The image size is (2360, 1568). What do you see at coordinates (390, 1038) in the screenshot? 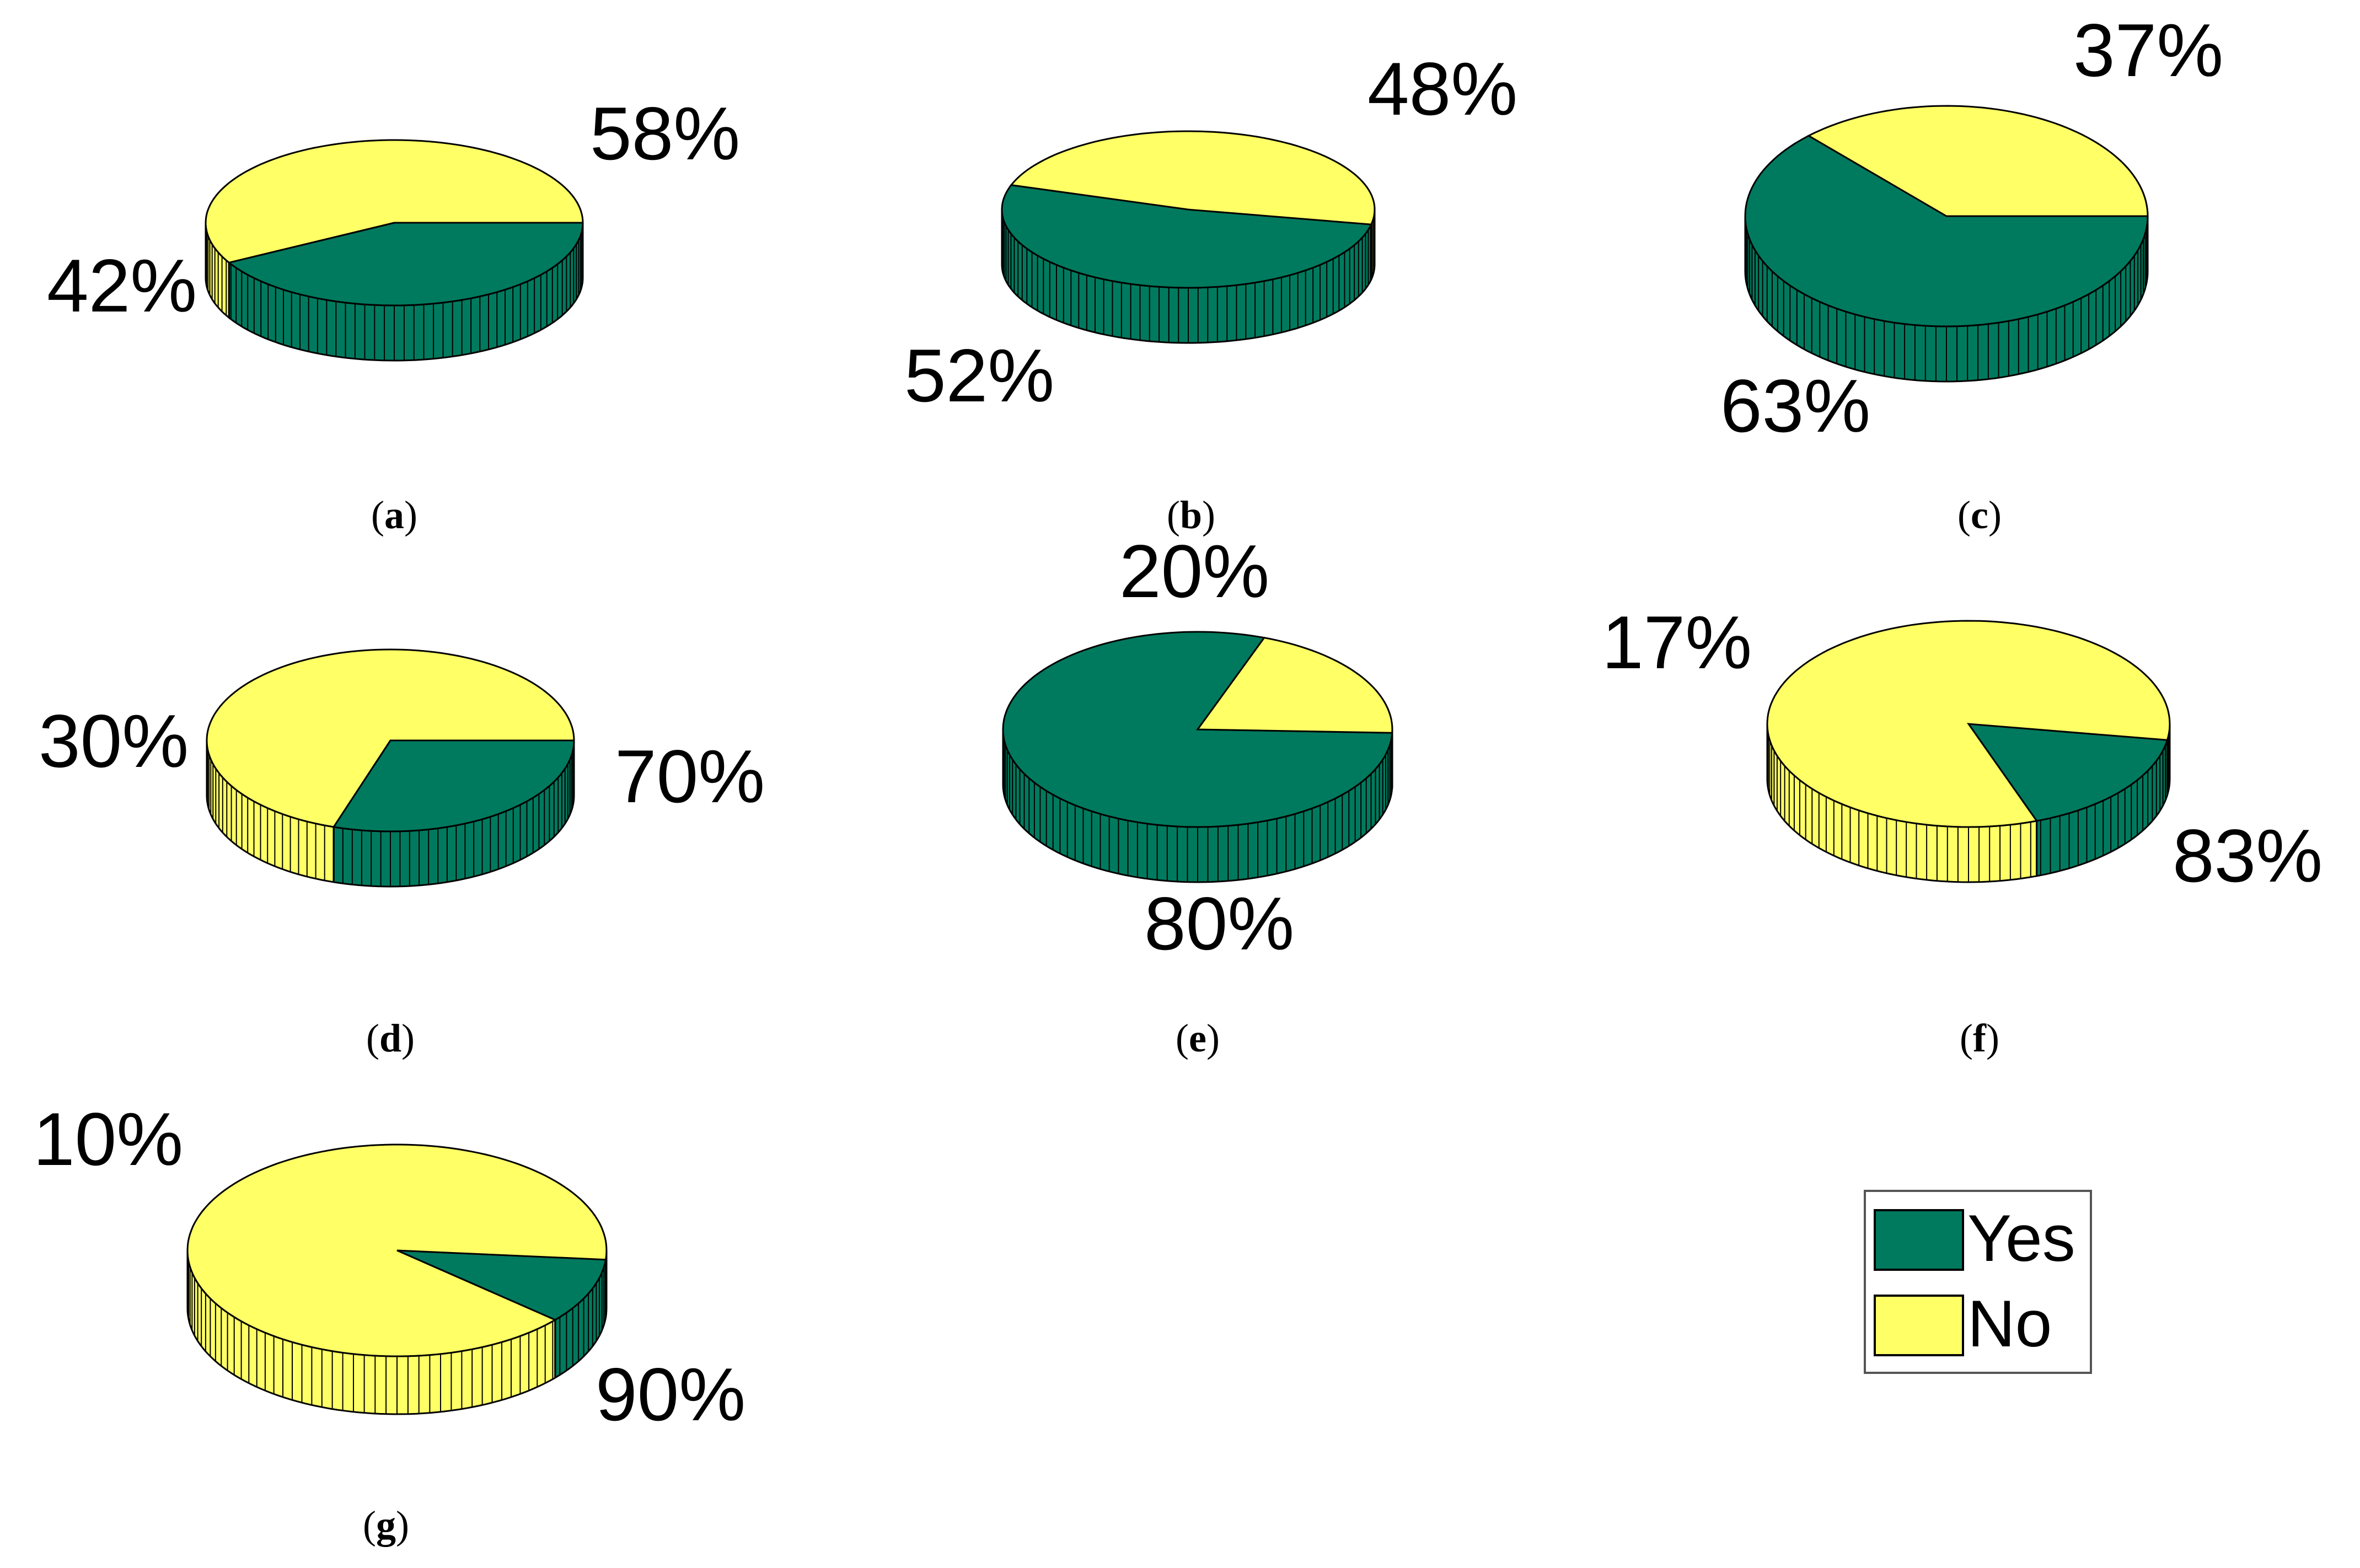
I see `panel-caption: (d)` at bounding box center [390, 1038].